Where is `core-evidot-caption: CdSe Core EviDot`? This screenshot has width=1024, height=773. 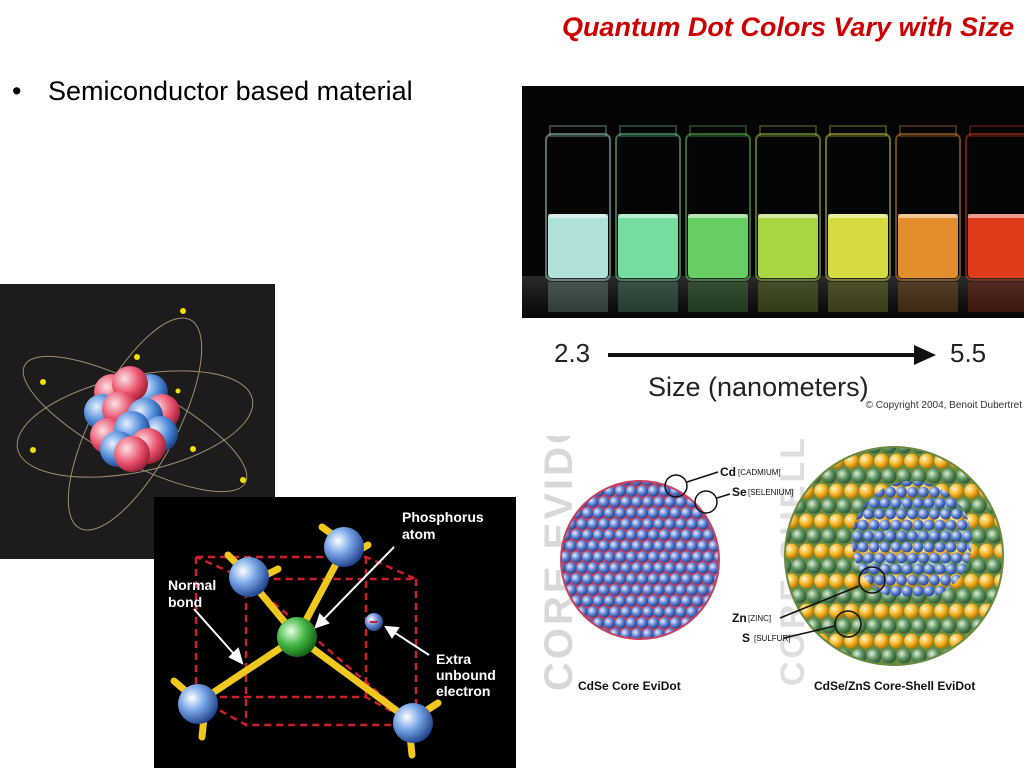 core-evidot-caption: CdSe Core EviDot is located at coordinates (629, 686).